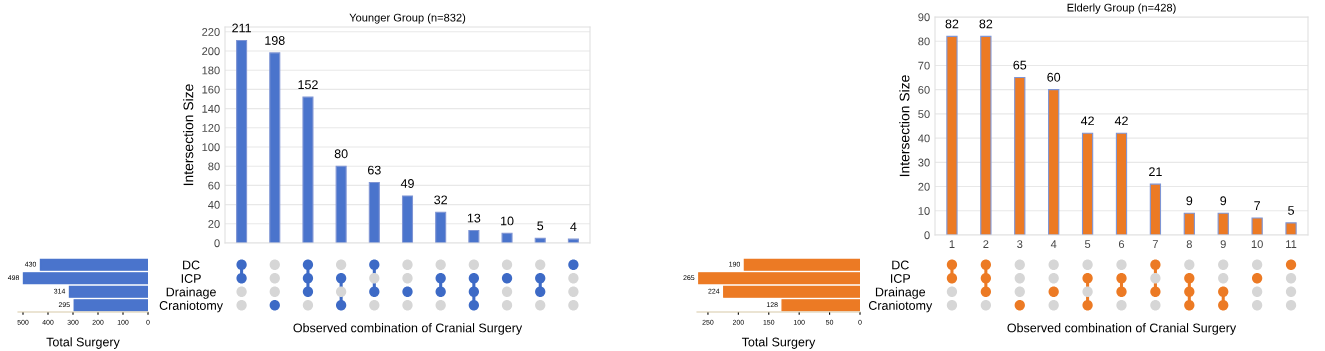 The width and height of the screenshot is (1325, 351). What do you see at coordinates (924, 17) in the screenshot?
I see `y-tick-label: 90` at bounding box center [924, 17].